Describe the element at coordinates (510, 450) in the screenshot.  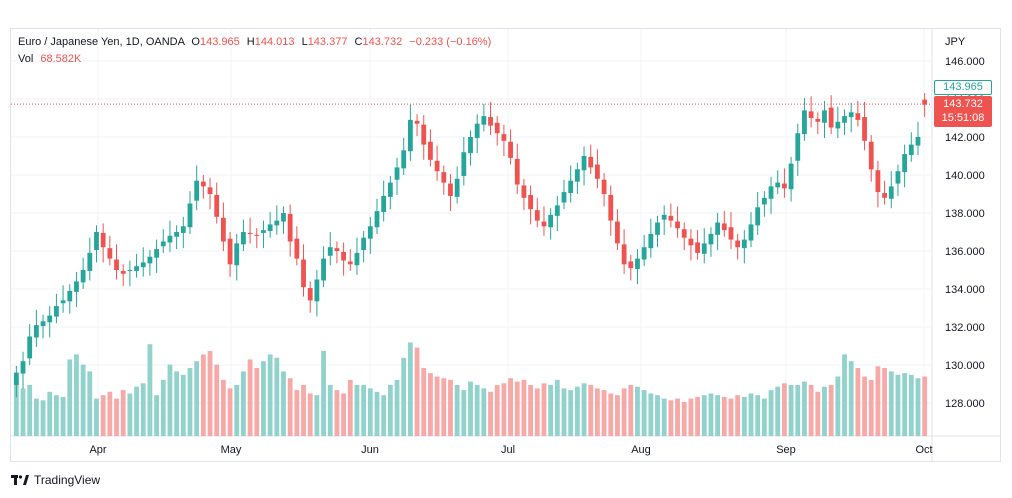
I see `time-axis: Apr May Jun Jul Aug Sep Oct` at that location.